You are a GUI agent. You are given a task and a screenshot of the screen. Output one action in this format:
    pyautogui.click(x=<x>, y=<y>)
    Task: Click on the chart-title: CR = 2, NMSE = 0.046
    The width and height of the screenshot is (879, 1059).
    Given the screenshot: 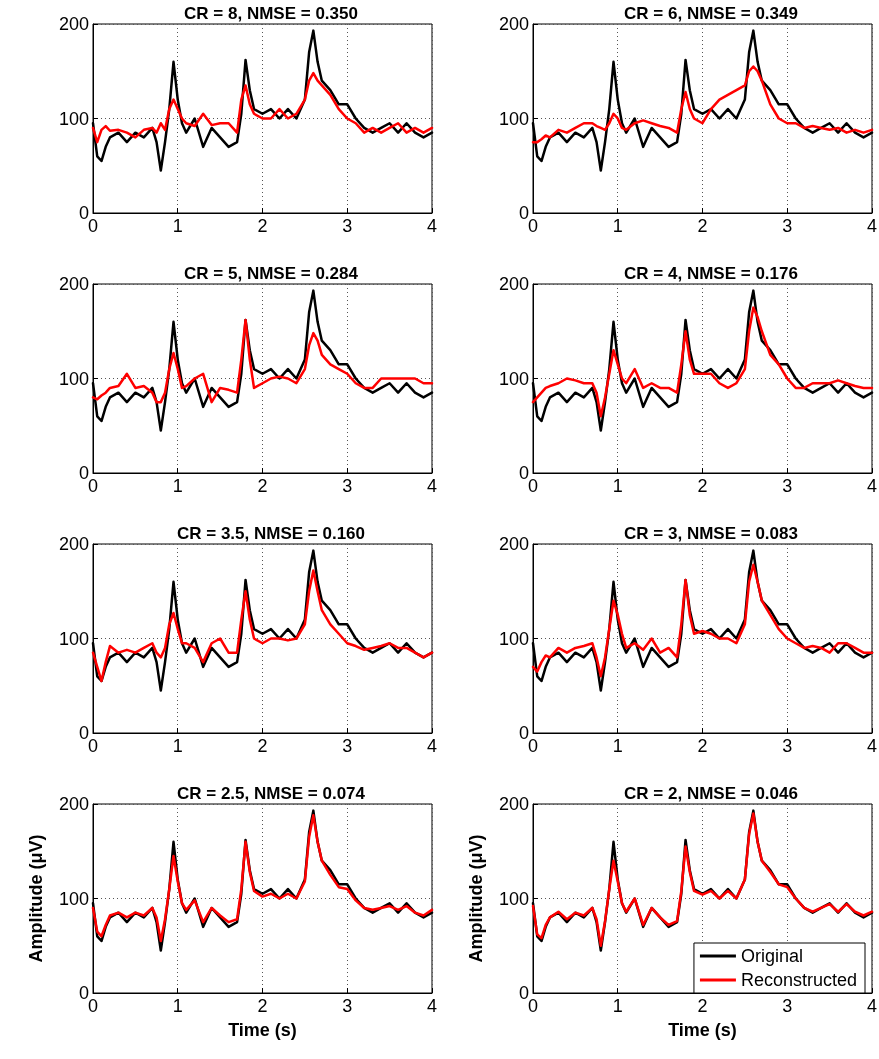 What is the action you would take?
    pyautogui.click(x=711, y=793)
    